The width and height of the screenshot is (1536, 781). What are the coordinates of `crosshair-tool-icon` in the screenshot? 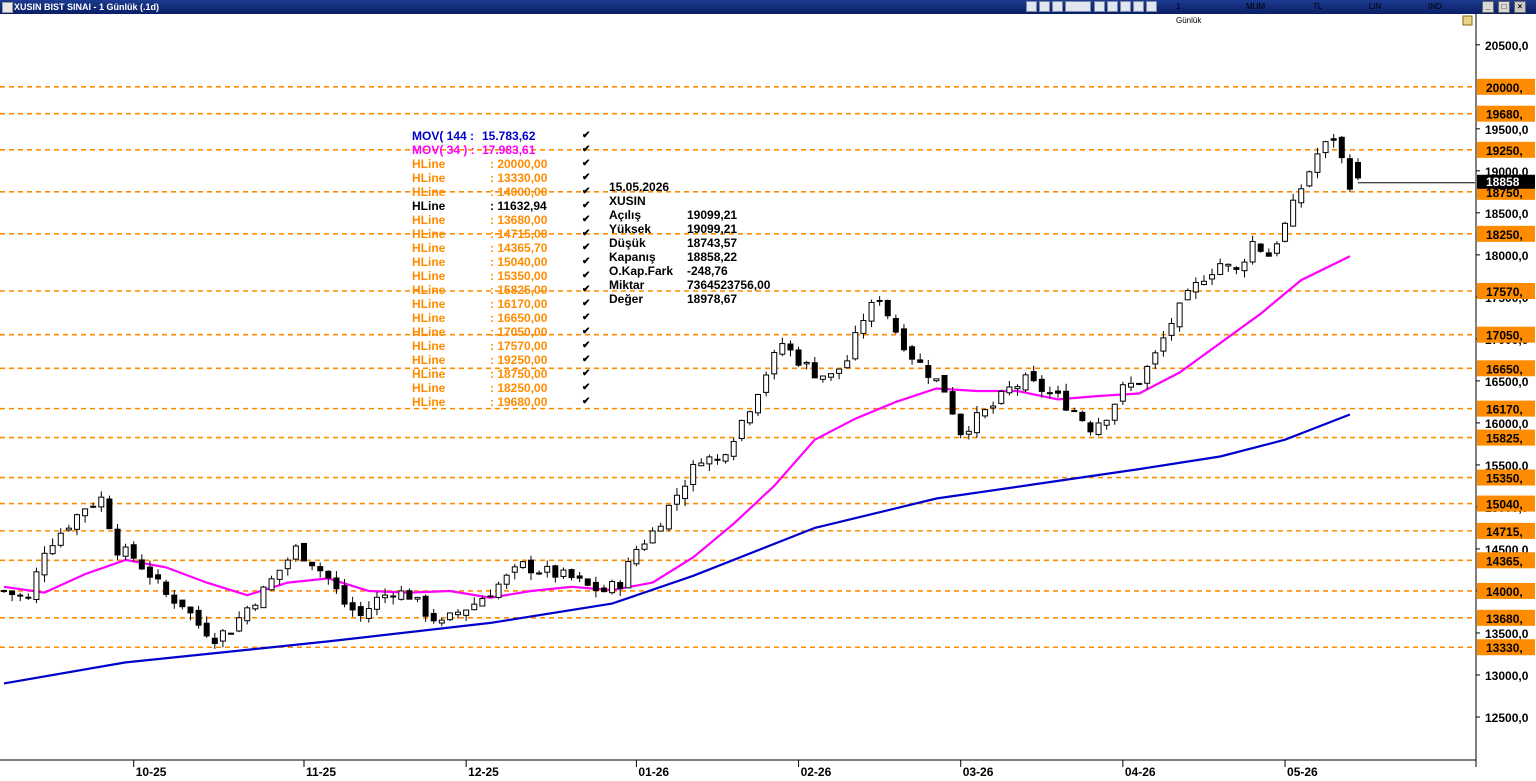 It's located at (1112, 6).